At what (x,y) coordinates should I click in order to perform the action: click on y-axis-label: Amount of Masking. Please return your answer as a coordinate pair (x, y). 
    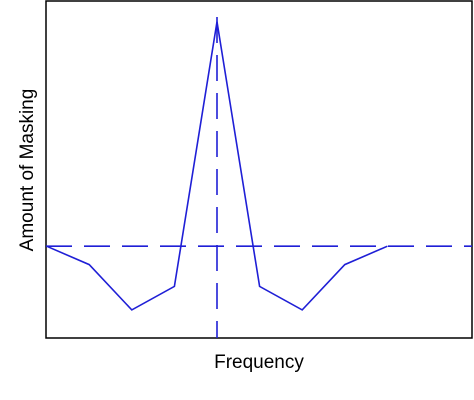
    Looking at the image, I should click on (27, 170).